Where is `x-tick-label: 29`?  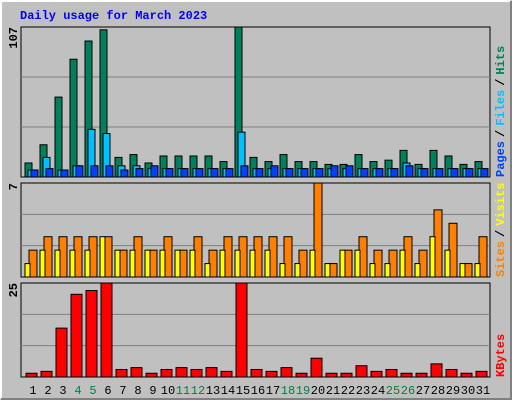
x-tick-label: 29 is located at coordinates (453, 391).